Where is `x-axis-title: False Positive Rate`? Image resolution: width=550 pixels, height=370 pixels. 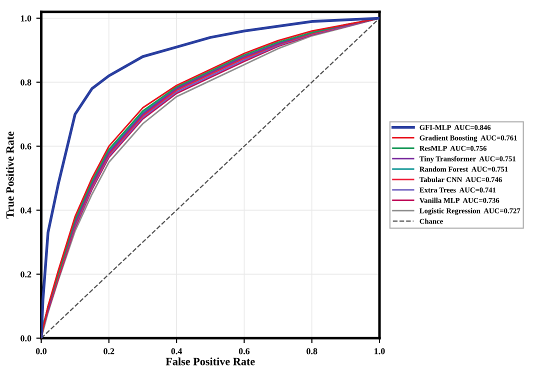 x-axis-title: False Positive Rate is located at coordinates (210, 361).